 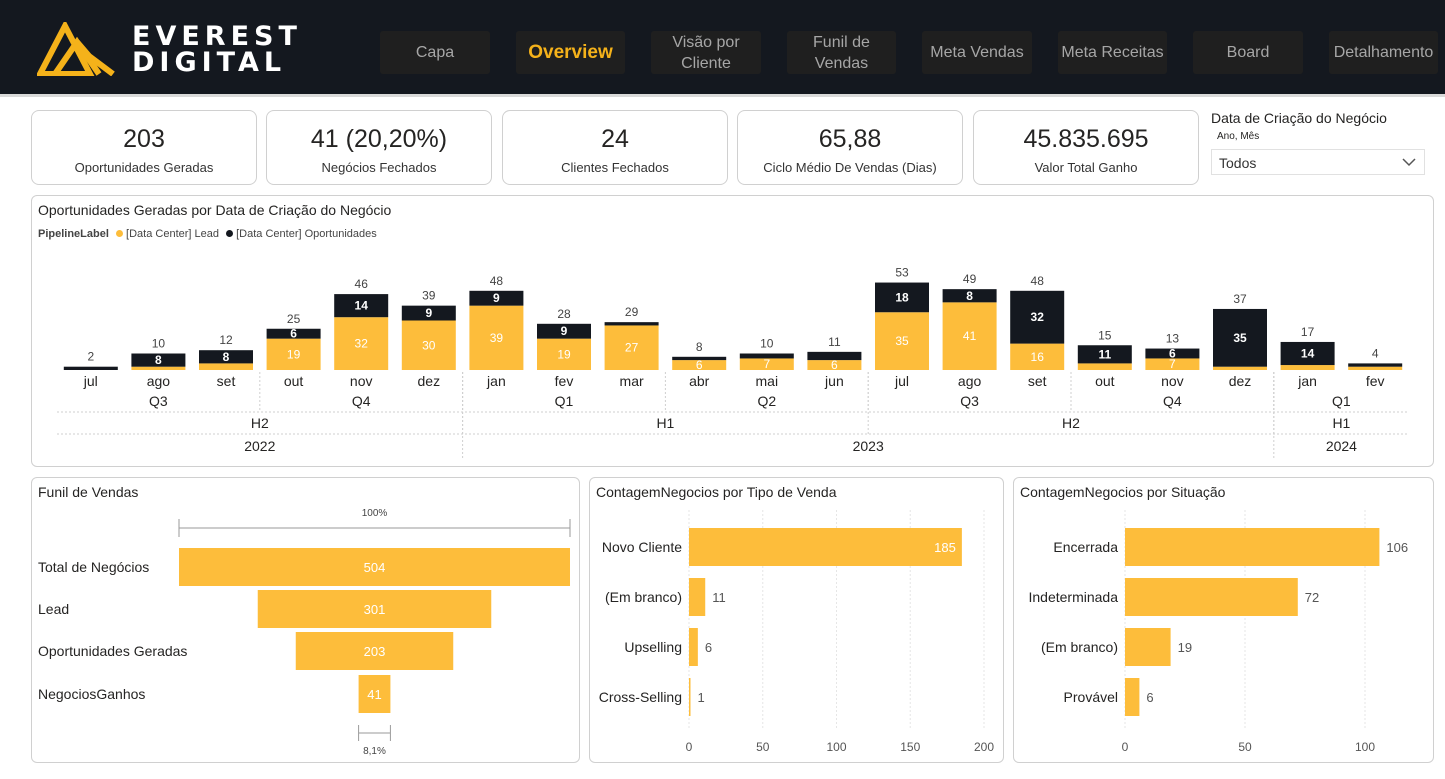 I want to click on kpi-card-negocios-fechados: 41 (20,20%) Negócios Fechados, so click(x=379, y=147).